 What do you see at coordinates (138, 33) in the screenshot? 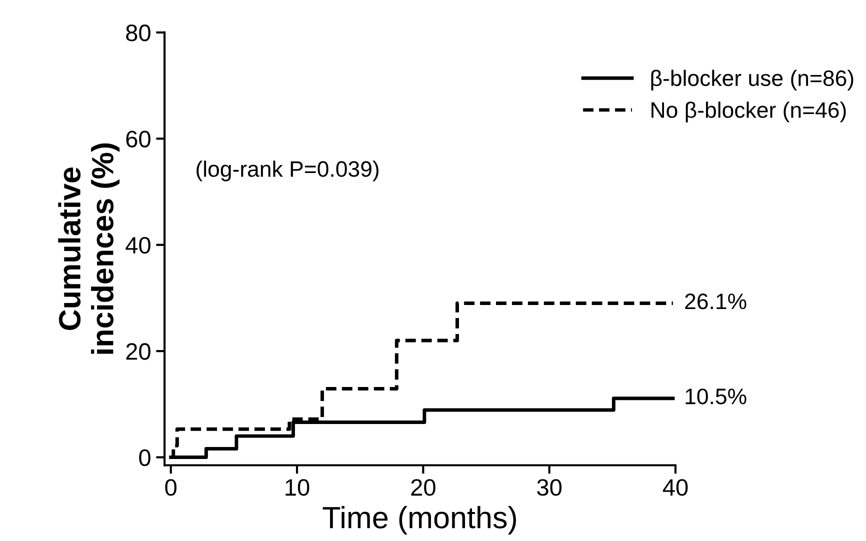
I see `y-tick-label: 80` at bounding box center [138, 33].